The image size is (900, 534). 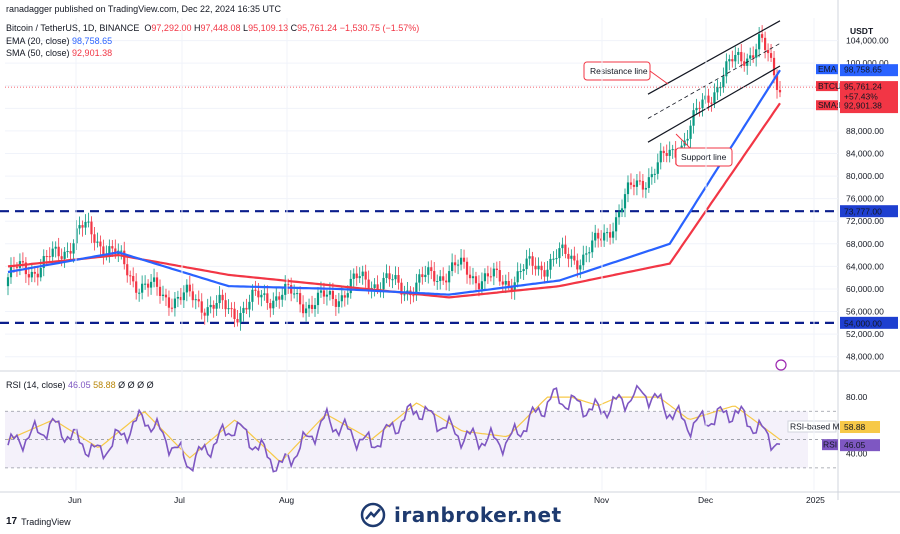 I want to click on support-line, so click(x=714, y=104).